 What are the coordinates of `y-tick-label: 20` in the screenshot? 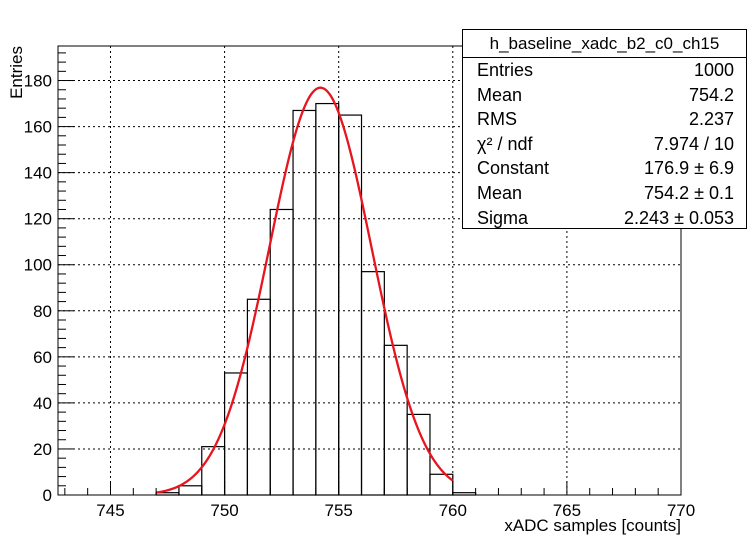 It's located at (42, 449).